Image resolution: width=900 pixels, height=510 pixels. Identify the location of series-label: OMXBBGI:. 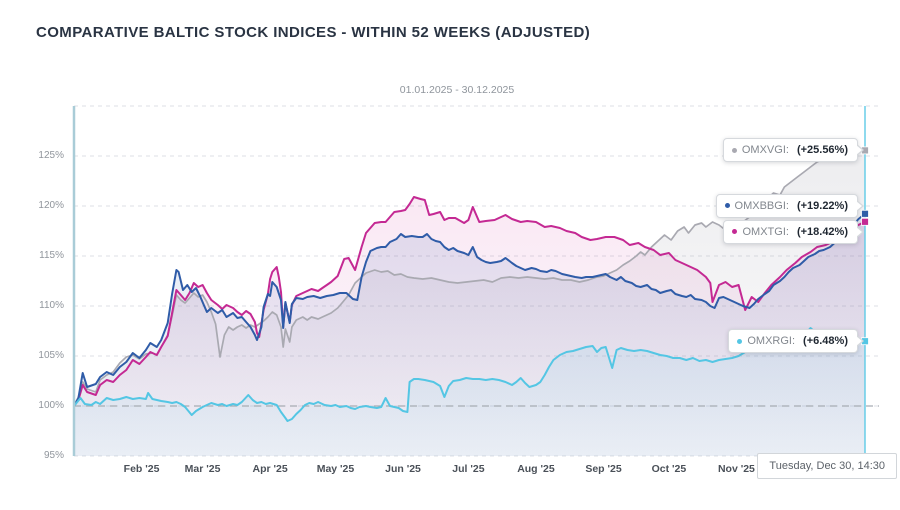
(761, 205).